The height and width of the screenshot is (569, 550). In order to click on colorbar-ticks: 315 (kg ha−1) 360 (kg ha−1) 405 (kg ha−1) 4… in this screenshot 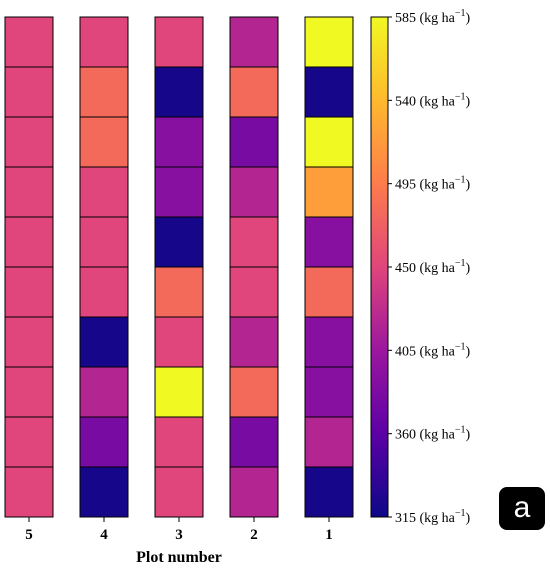, I will do `click(429, 267)`.